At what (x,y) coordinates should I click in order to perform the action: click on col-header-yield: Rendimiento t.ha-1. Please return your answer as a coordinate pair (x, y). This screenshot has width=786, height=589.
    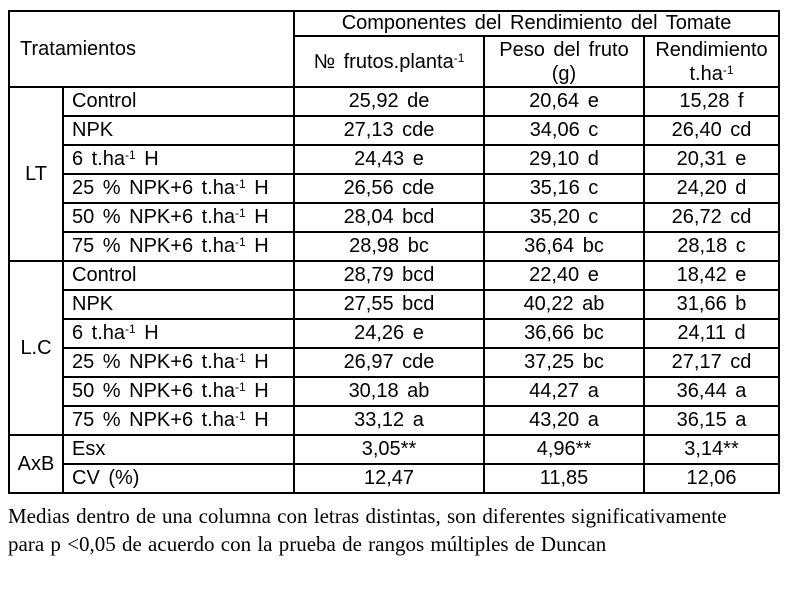
    Looking at the image, I should click on (711, 61).